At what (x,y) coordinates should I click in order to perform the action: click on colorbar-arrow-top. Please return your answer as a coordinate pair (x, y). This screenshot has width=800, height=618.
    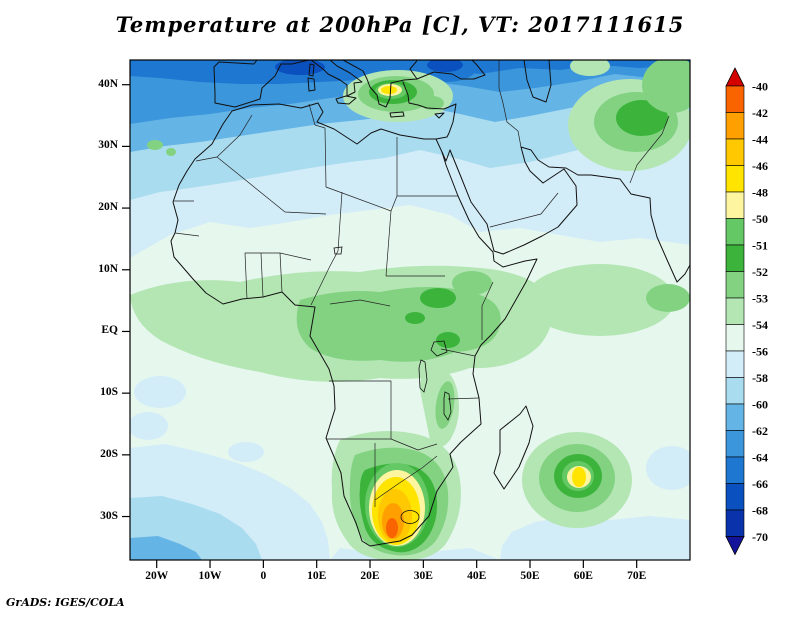
    Looking at the image, I should click on (735, 77).